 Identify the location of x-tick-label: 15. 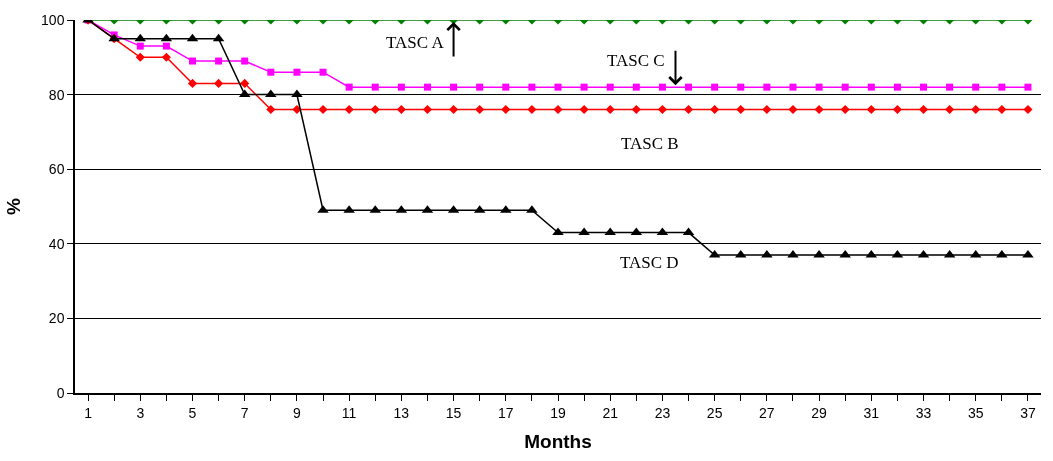
(453, 412).